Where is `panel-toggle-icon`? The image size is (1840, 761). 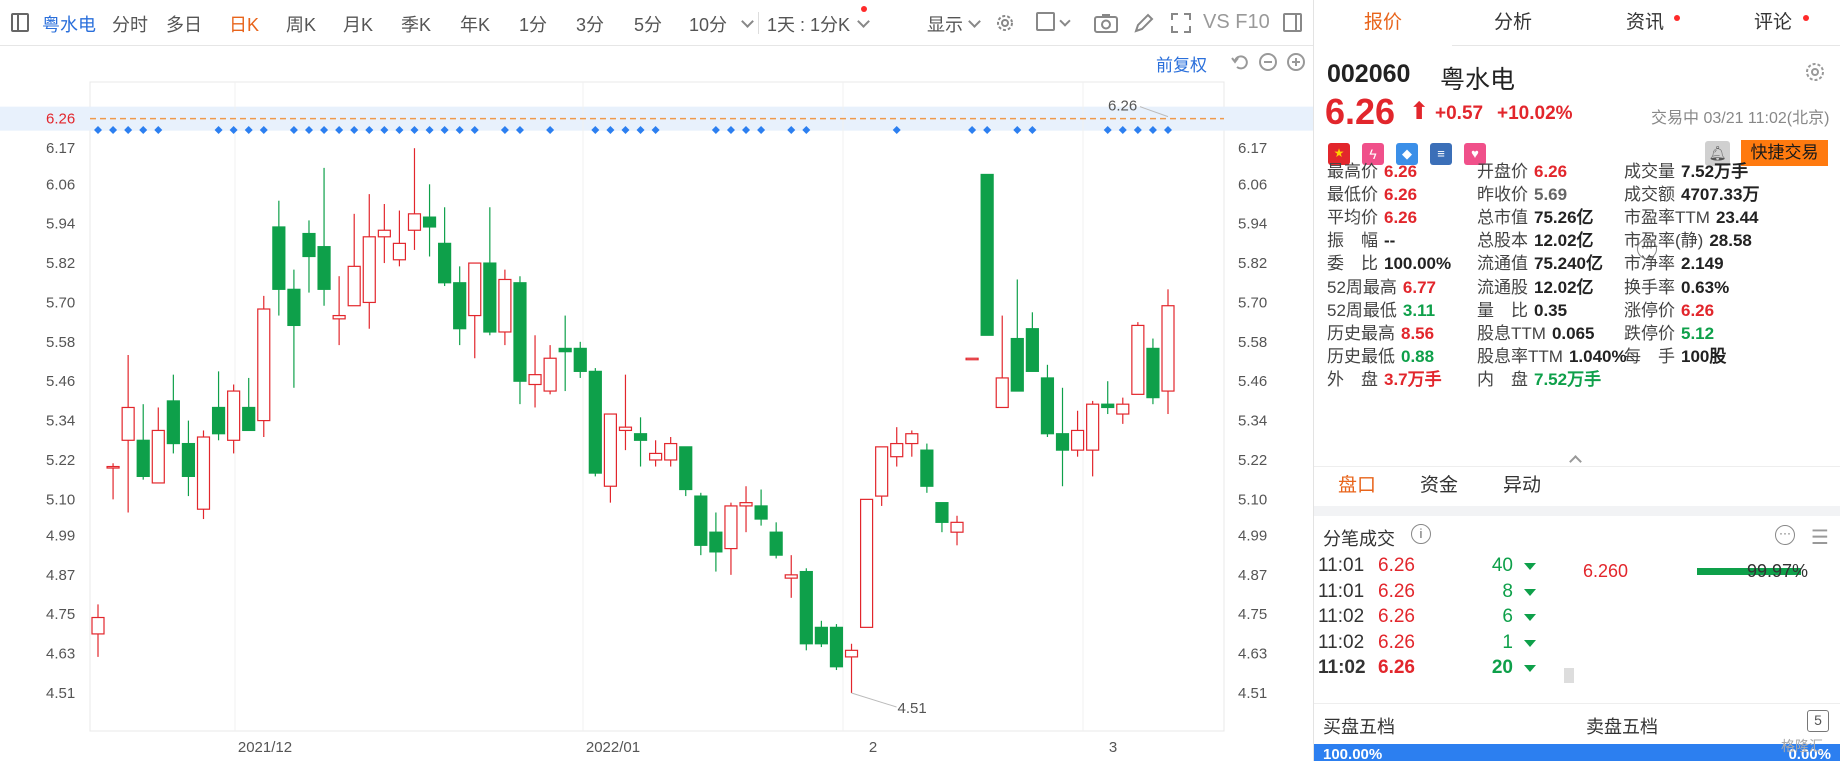 panel-toggle-icon is located at coordinates (1292, 22).